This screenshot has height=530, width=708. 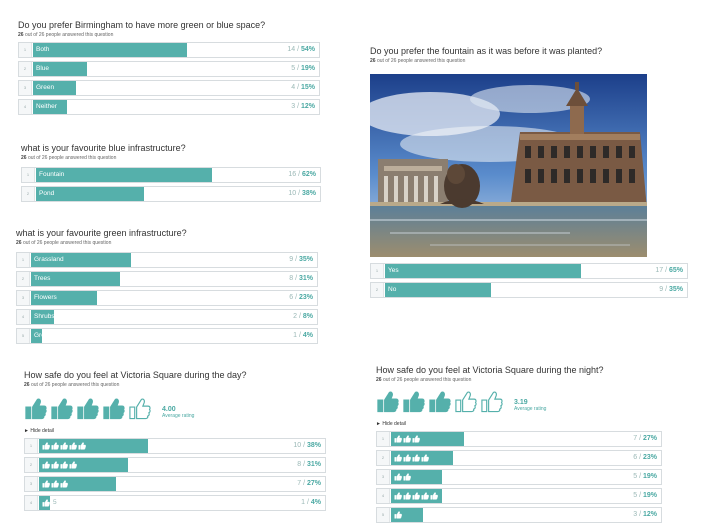 I want to click on answer-list: 1 10 / 38% 2 8 / 31% 3 7 / 27% 4 5 1 / 4%, so click(x=175, y=474).